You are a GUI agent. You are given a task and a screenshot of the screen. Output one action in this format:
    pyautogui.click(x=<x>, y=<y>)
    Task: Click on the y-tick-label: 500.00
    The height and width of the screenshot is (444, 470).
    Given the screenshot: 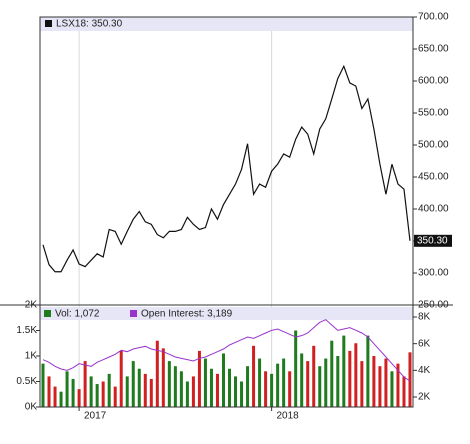 What is the action you would take?
    pyautogui.click(x=433, y=145)
    